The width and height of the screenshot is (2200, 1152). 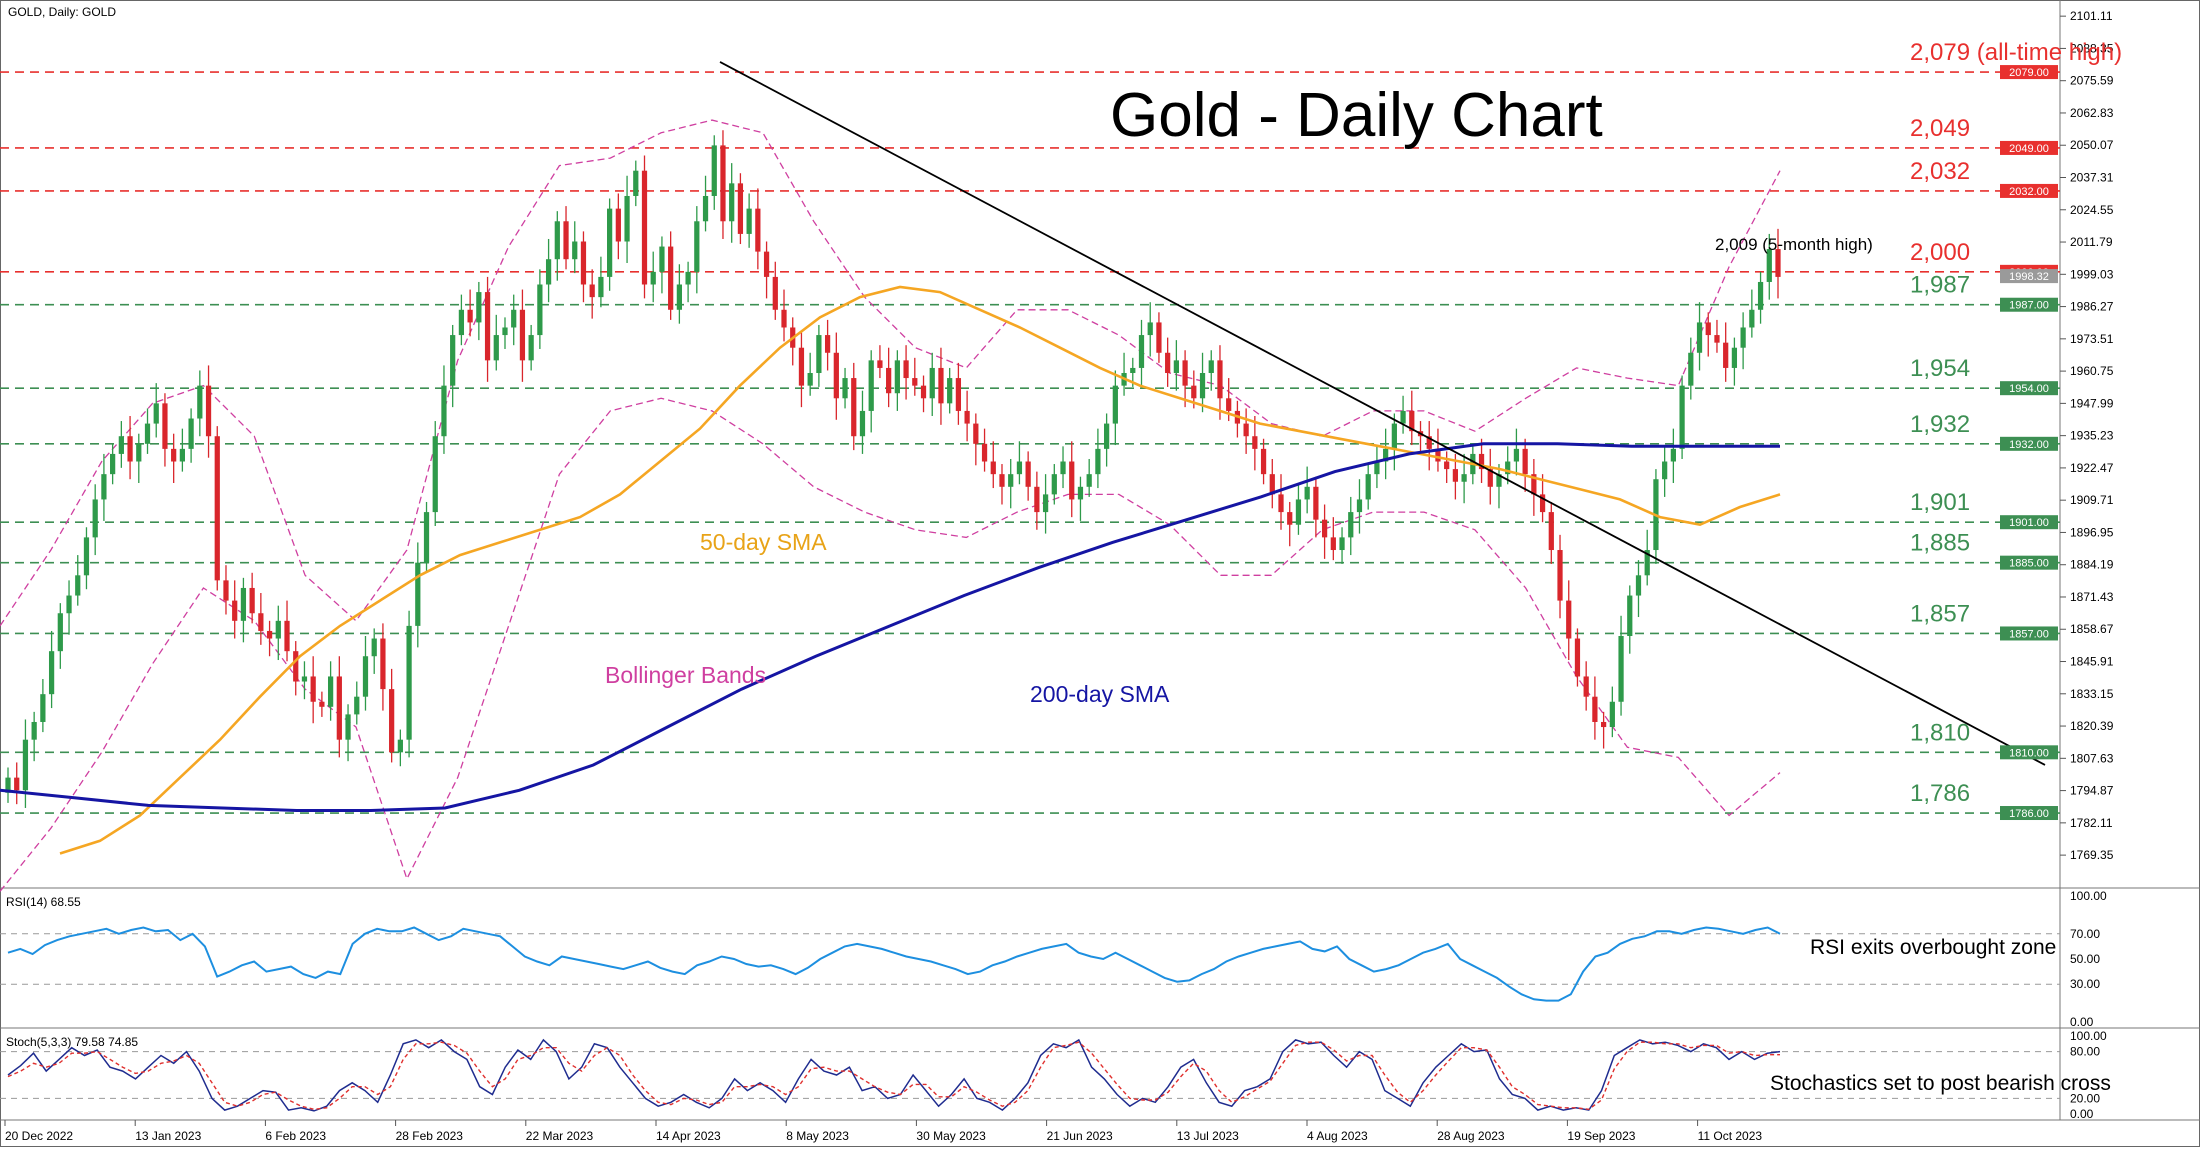 I want to click on price-tick-label: 1947.99, so click(x=2092, y=403).